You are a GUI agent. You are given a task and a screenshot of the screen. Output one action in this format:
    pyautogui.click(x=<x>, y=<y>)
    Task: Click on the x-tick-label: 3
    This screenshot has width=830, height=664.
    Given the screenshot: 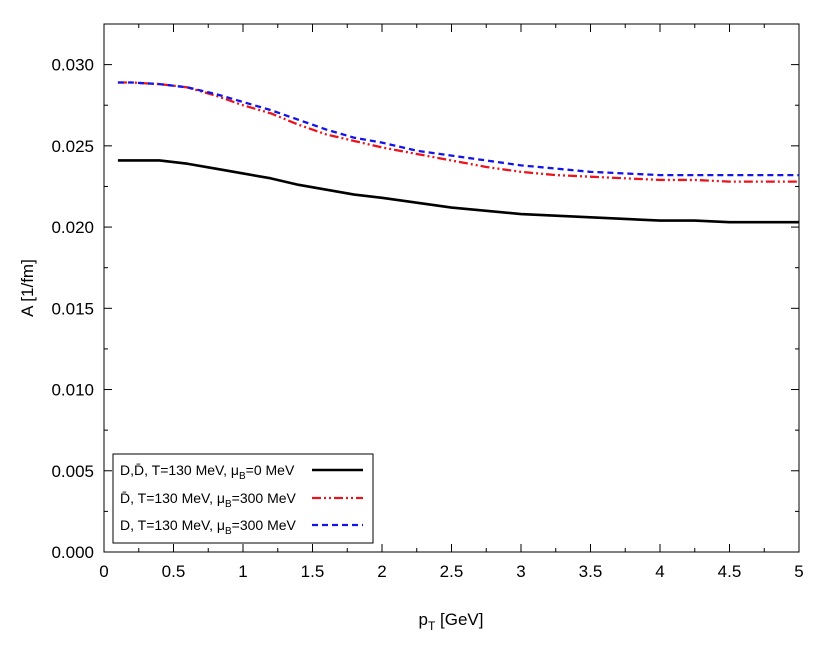 What is the action you would take?
    pyautogui.click(x=520, y=571)
    